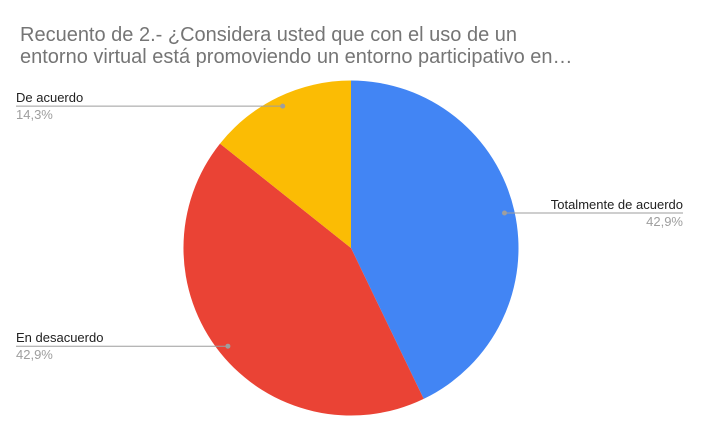  I want to click on slice-label: Totalmente de acuerdo, so click(616, 204).